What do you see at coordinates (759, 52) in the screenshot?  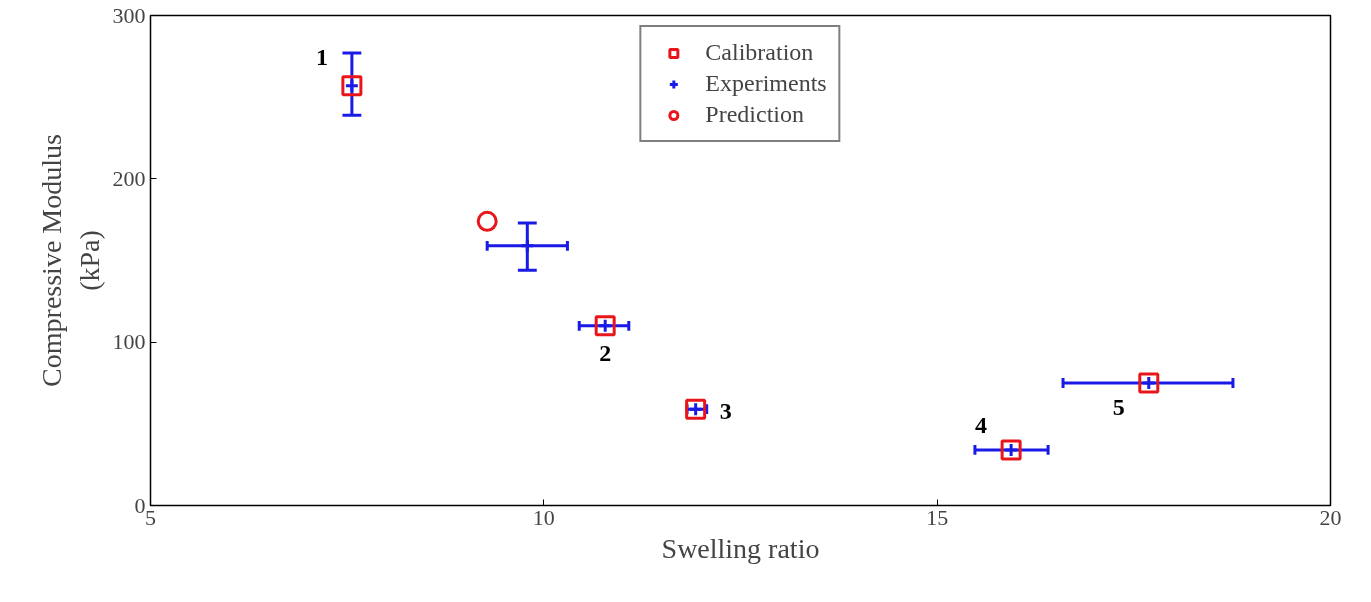 I see `legend-label: Calibration` at bounding box center [759, 52].